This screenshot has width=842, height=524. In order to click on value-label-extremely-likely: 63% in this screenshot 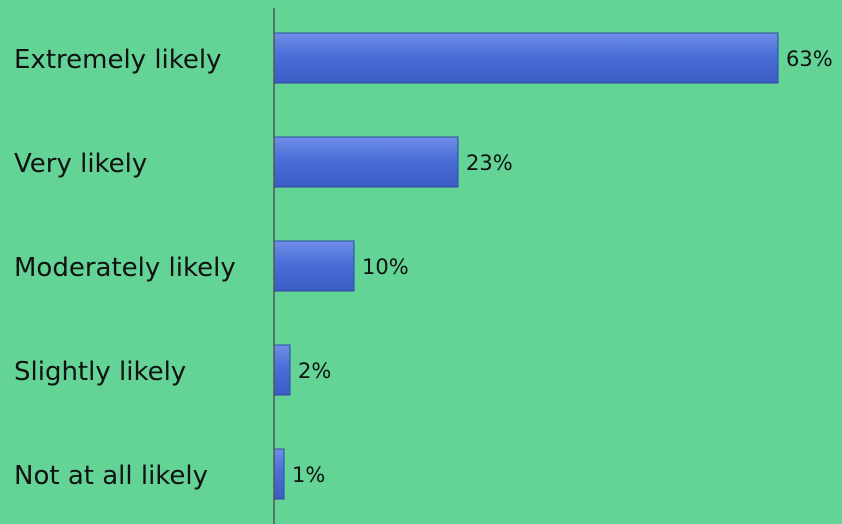, I will do `click(809, 59)`.